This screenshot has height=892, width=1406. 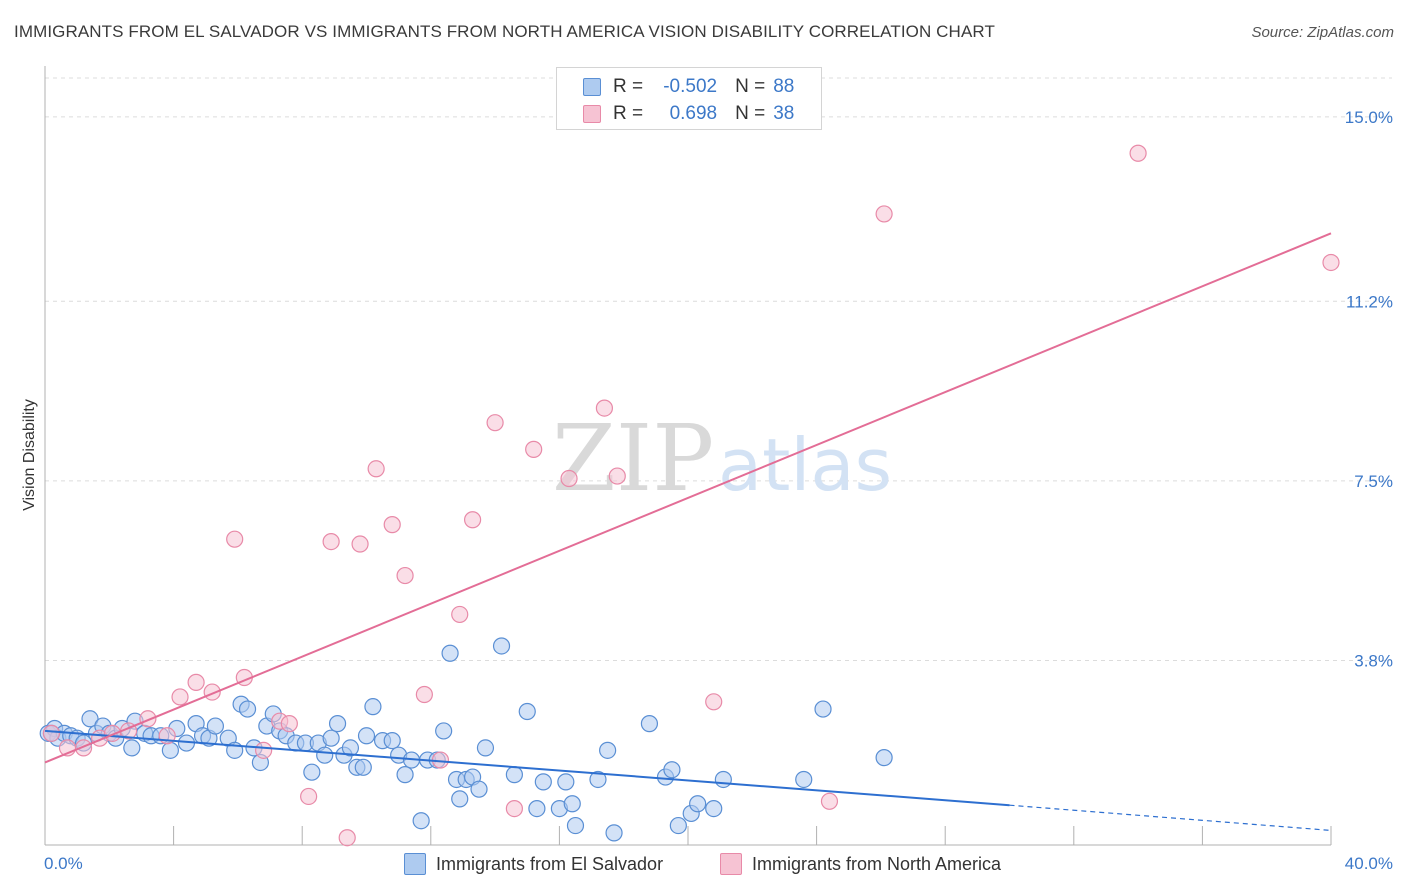 I want to click on watermark: ZIP atlas, so click(x=722, y=458).